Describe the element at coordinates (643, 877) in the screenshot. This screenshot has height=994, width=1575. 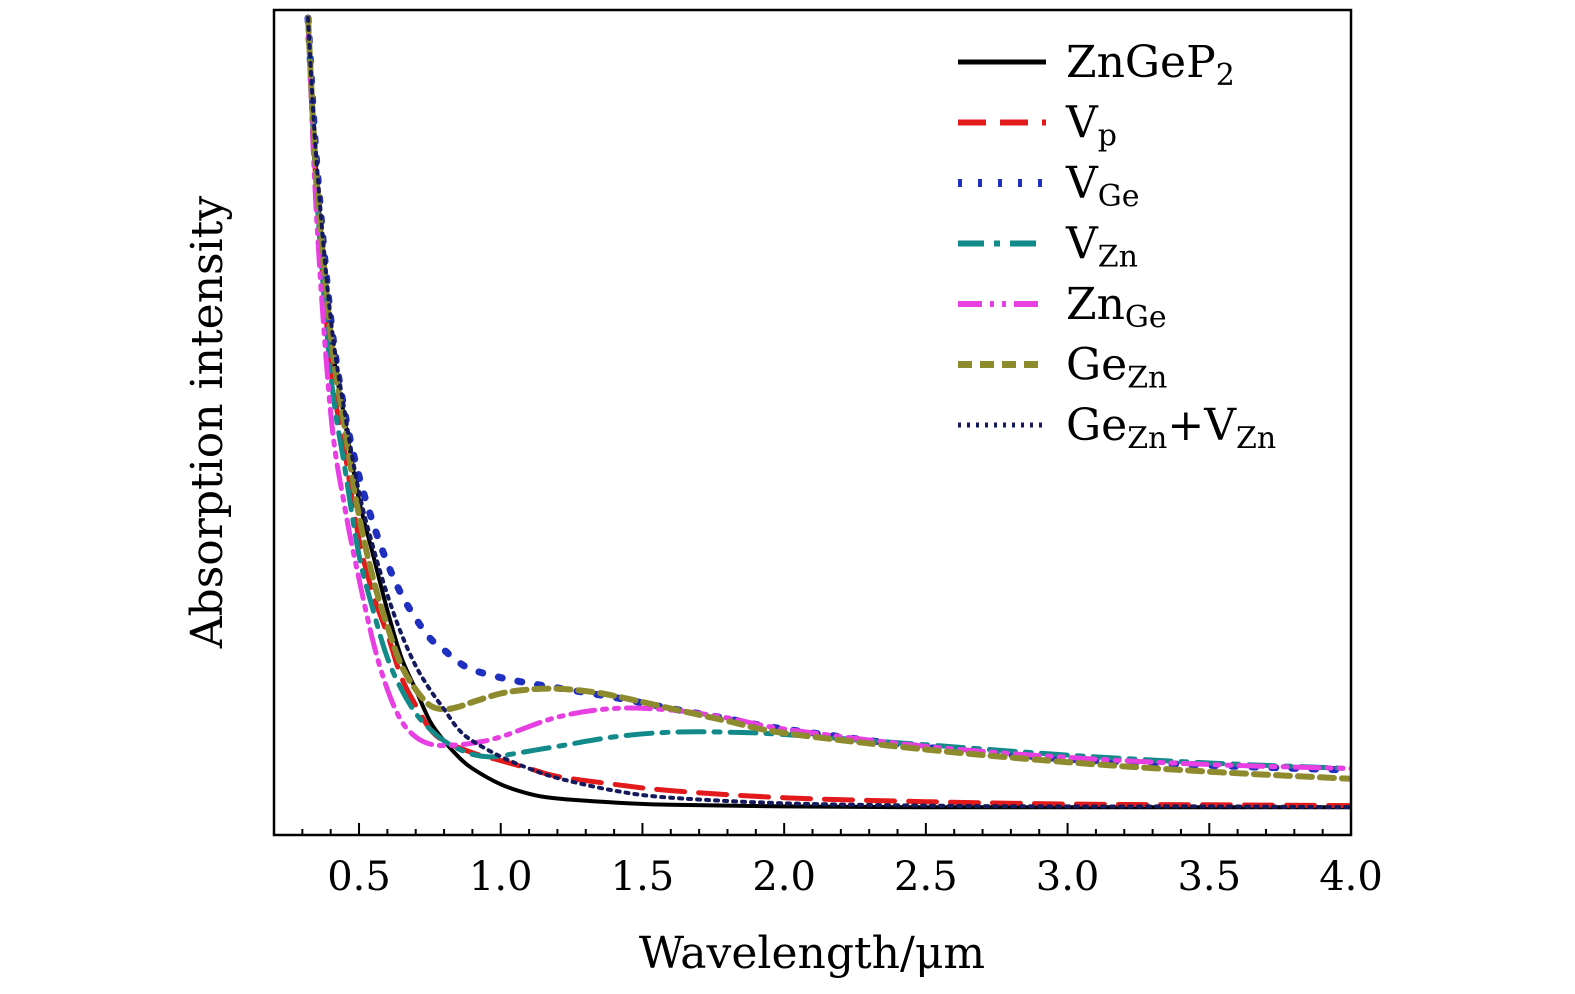
I see `x-tick-label: 1.5` at that location.